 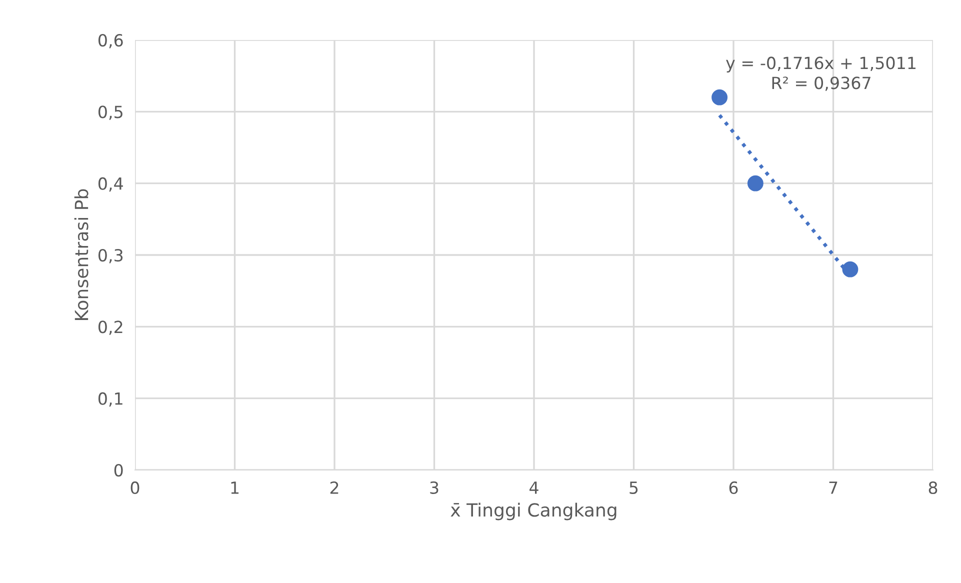 What do you see at coordinates (334, 487) in the screenshot?
I see `x-tick-label: 2` at bounding box center [334, 487].